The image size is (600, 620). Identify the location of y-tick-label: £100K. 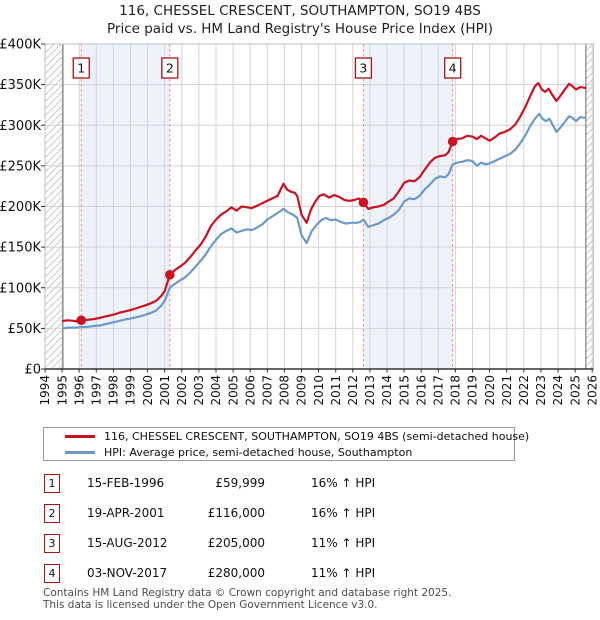
(20, 288).